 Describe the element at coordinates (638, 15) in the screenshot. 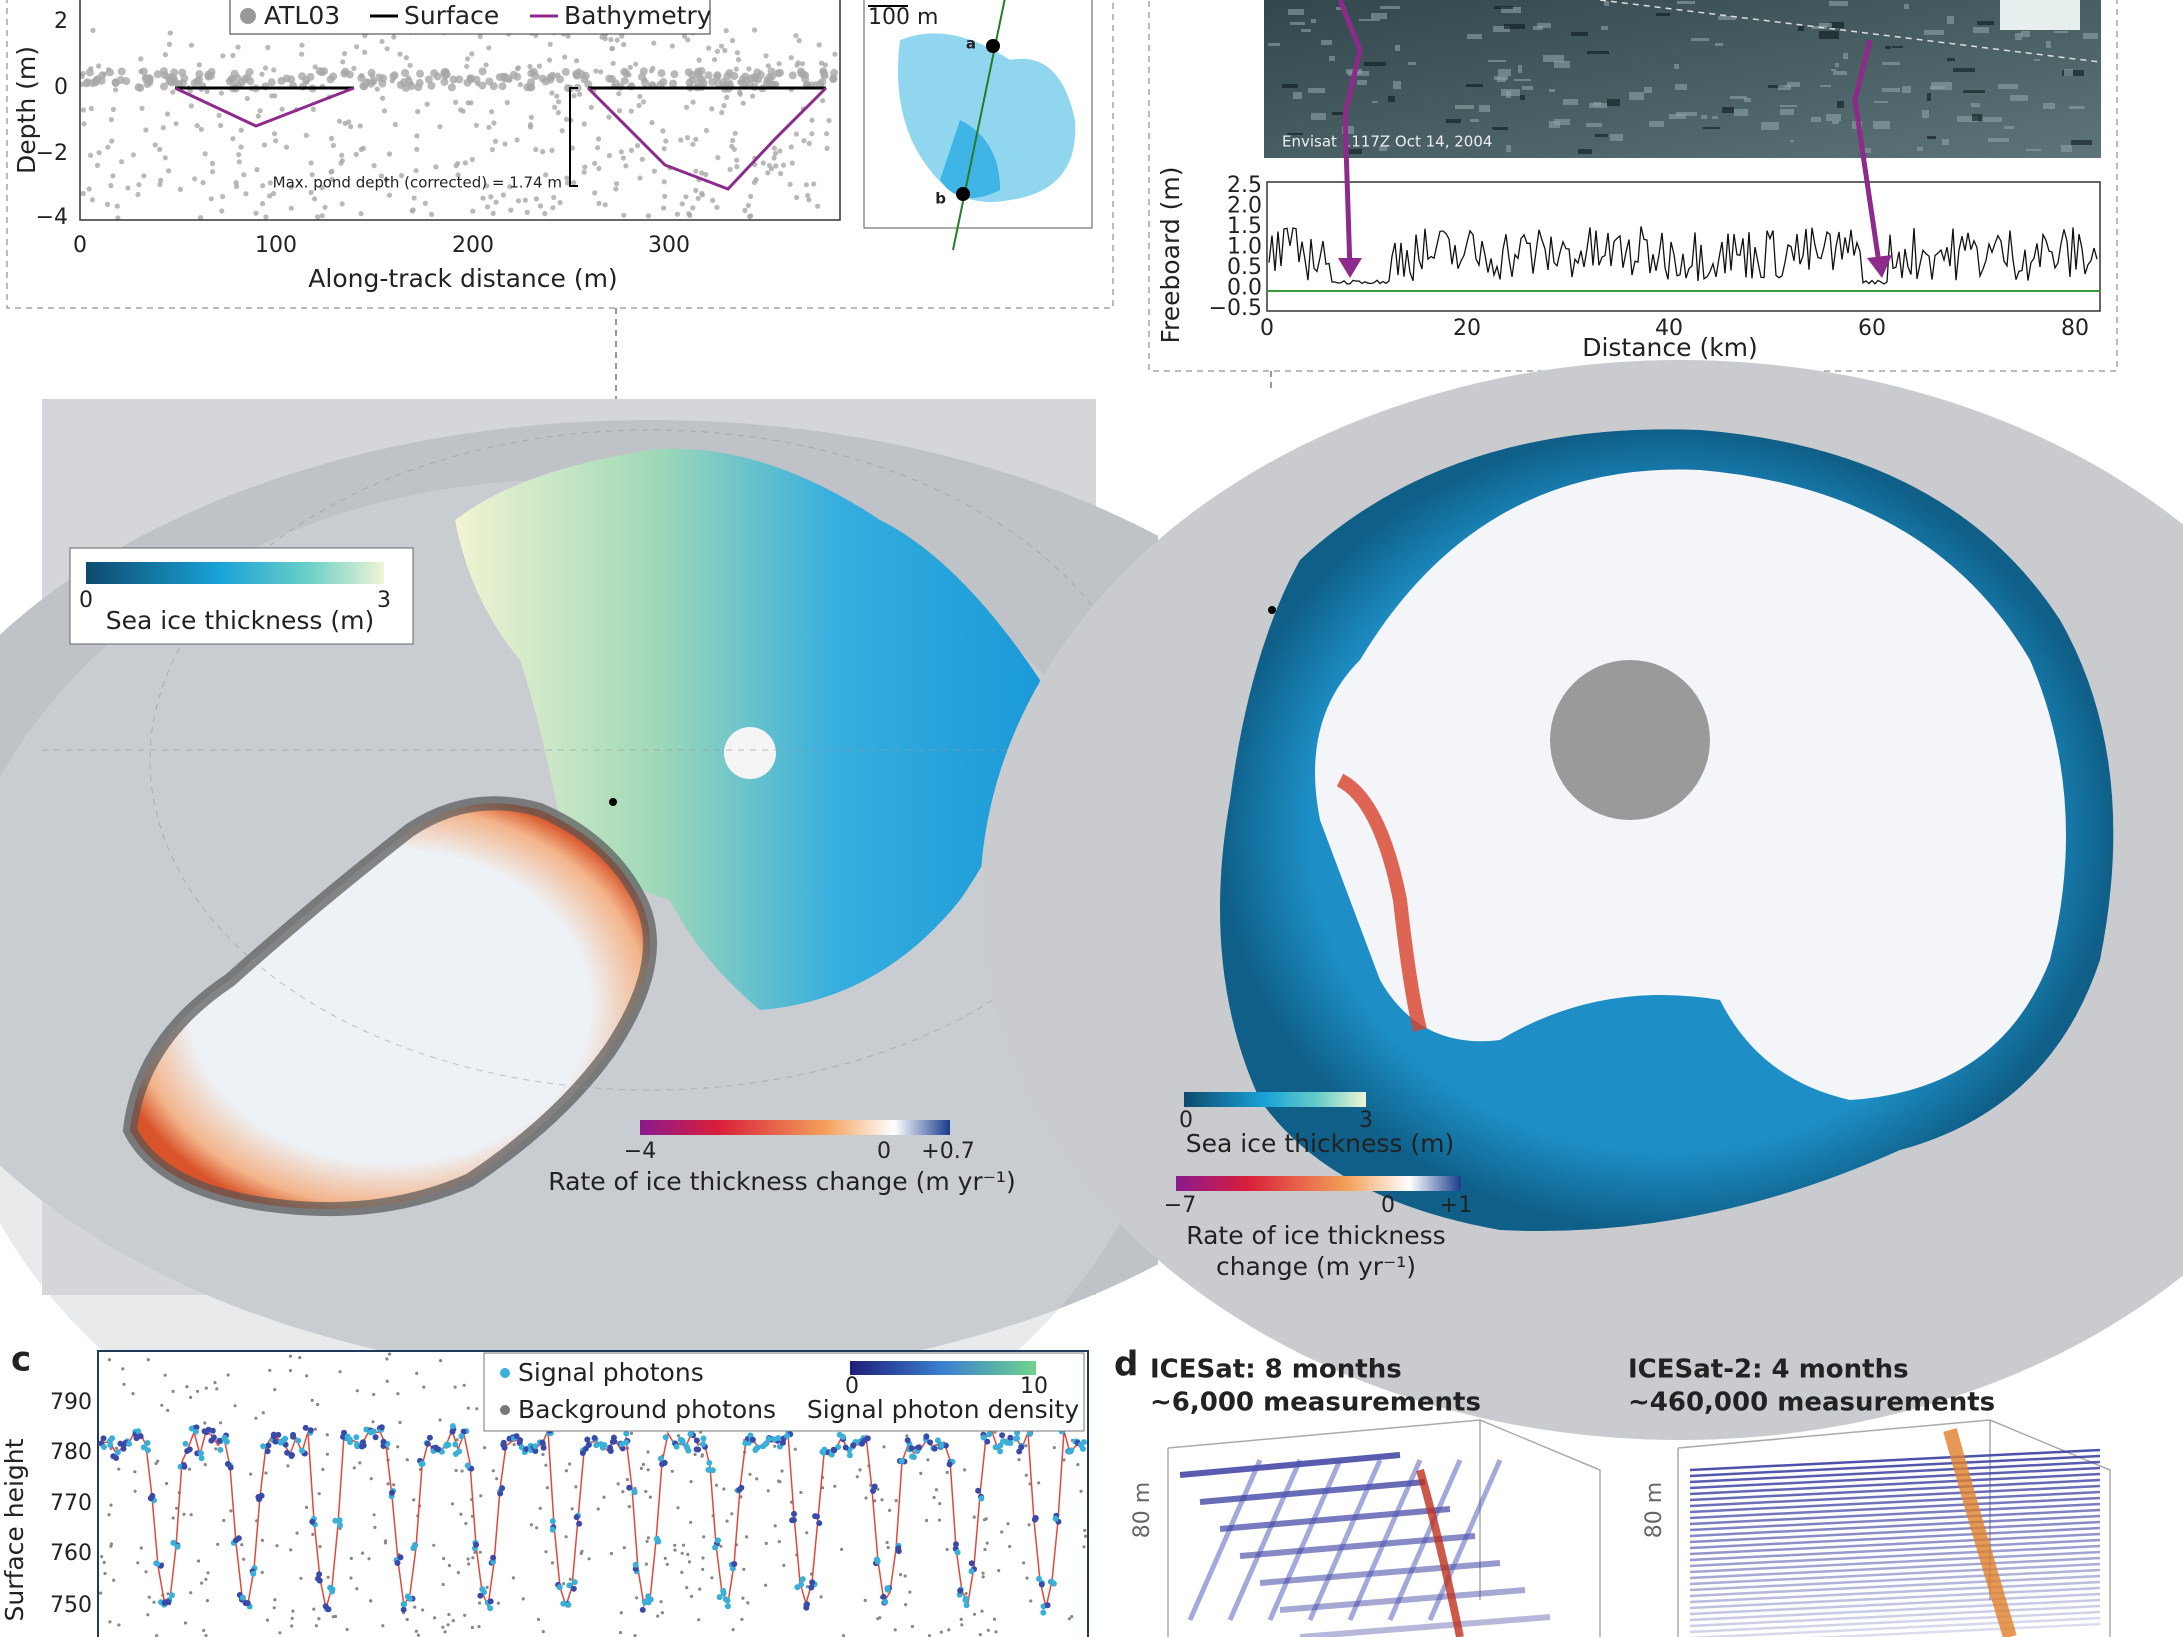

I see `legend-entry: Bathymetry` at that location.